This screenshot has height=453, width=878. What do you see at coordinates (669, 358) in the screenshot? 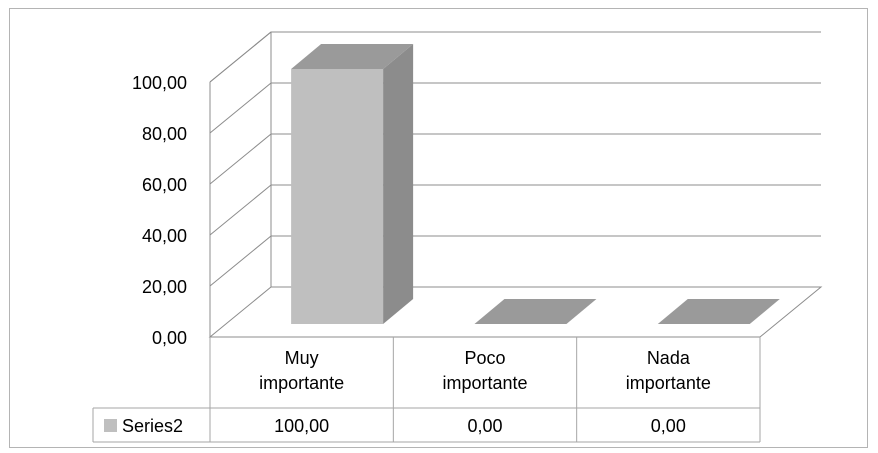
I see `category-label: Nada` at bounding box center [669, 358].